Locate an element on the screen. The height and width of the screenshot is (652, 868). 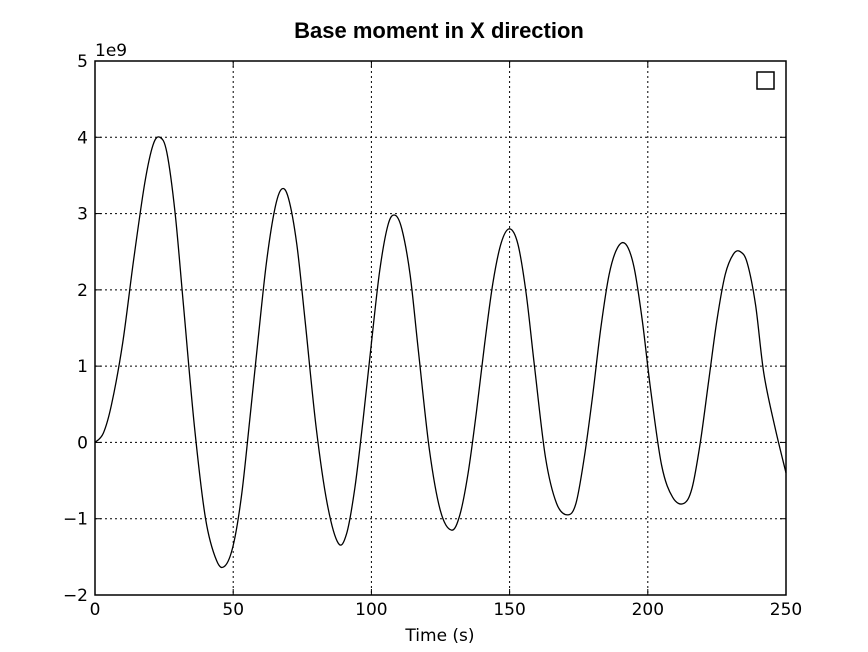
x-tick-label: 150 is located at coordinates (509, 610).